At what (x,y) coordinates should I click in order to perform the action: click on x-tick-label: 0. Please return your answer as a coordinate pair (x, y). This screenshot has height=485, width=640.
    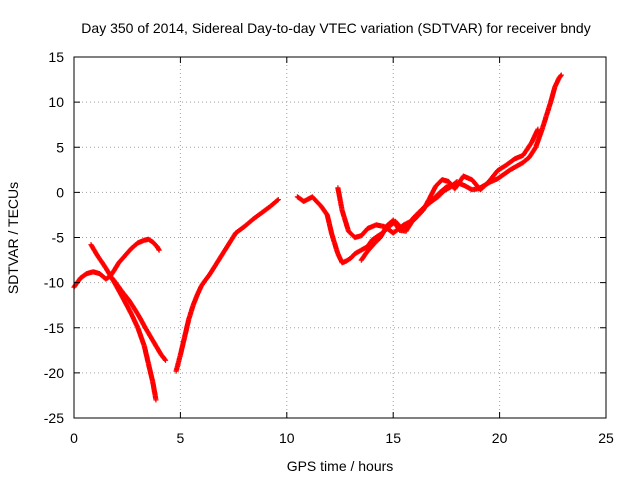
    Looking at the image, I should click on (74, 438).